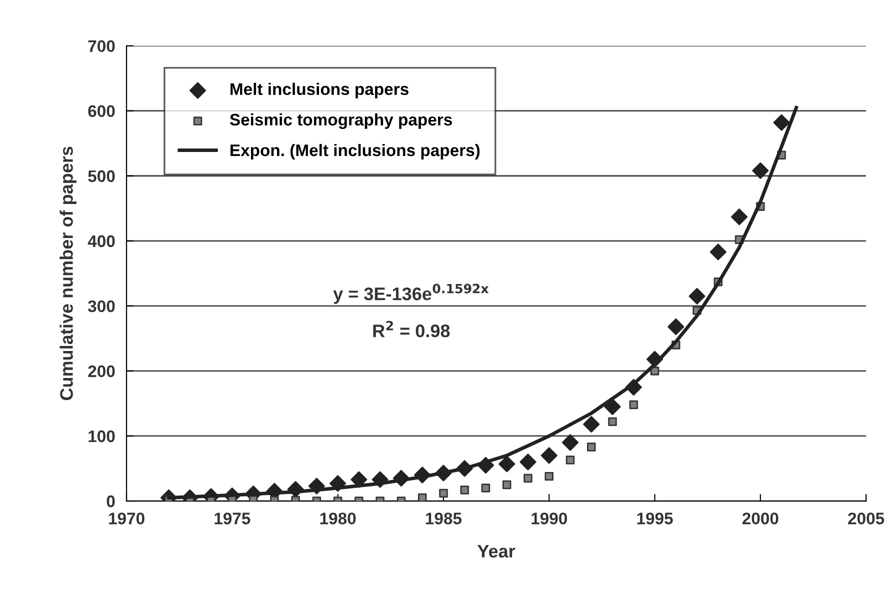  Describe the element at coordinates (101, 371) in the screenshot. I see `y-tick-label: 200` at that location.